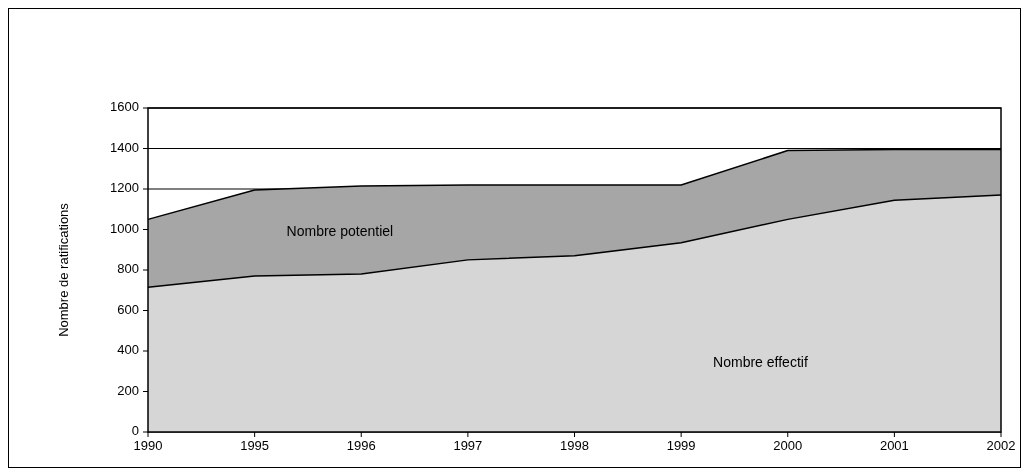 This screenshot has height=476, width=1029. I want to click on y-axis-title: Nombre de ratifications, so click(63, 269).